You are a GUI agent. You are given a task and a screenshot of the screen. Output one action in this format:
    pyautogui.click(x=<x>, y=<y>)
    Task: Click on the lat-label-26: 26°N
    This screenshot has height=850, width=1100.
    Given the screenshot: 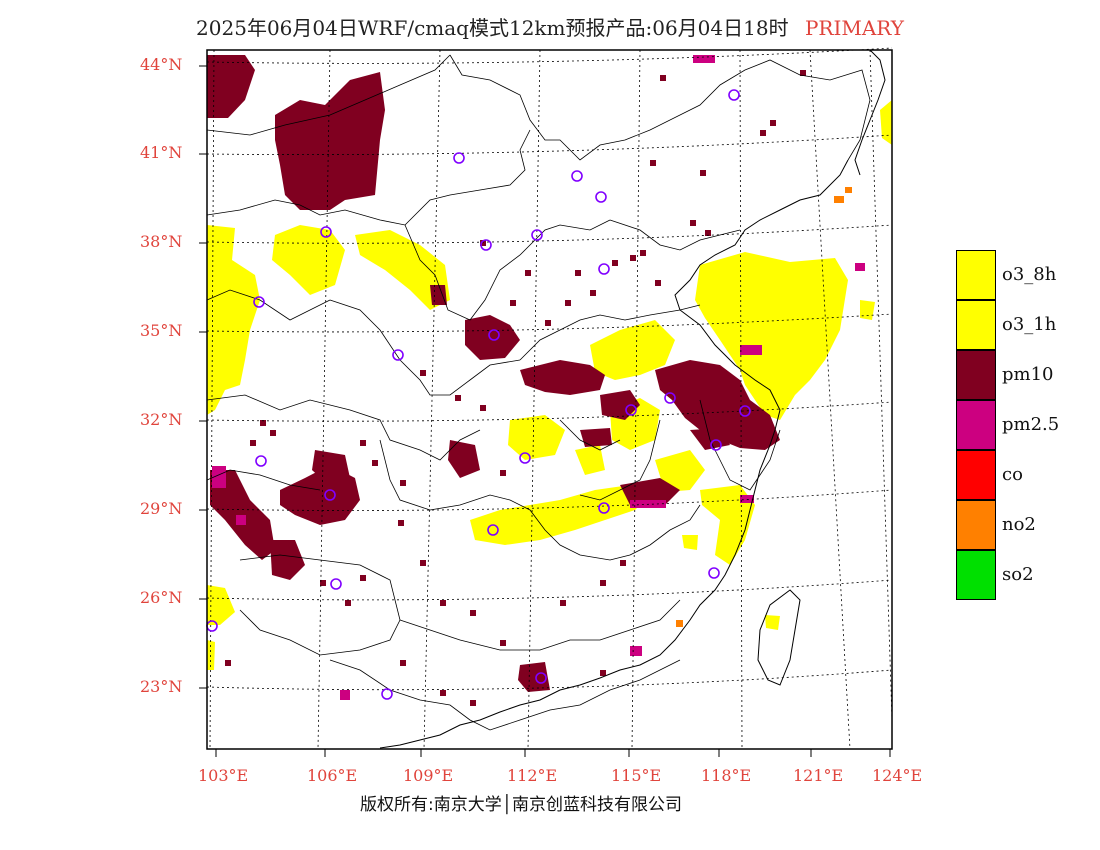 What is the action you would take?
    pyautogui.click(x=161, y=597)
    